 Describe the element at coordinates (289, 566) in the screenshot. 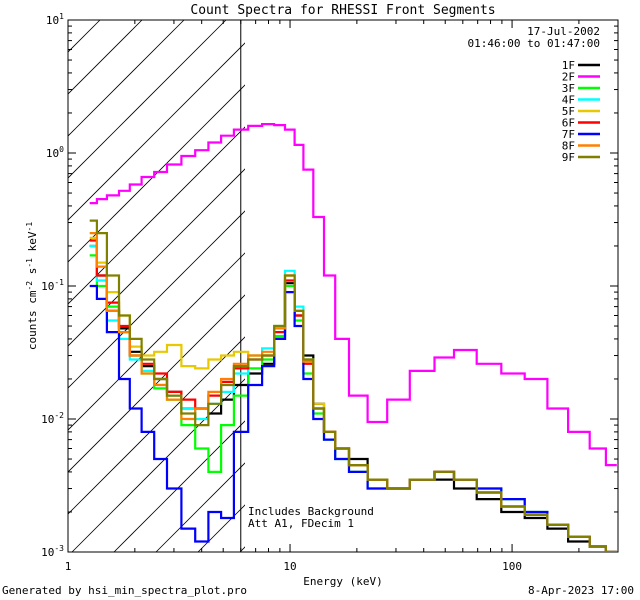

I see `x-tick-label-1: 10` at that location.